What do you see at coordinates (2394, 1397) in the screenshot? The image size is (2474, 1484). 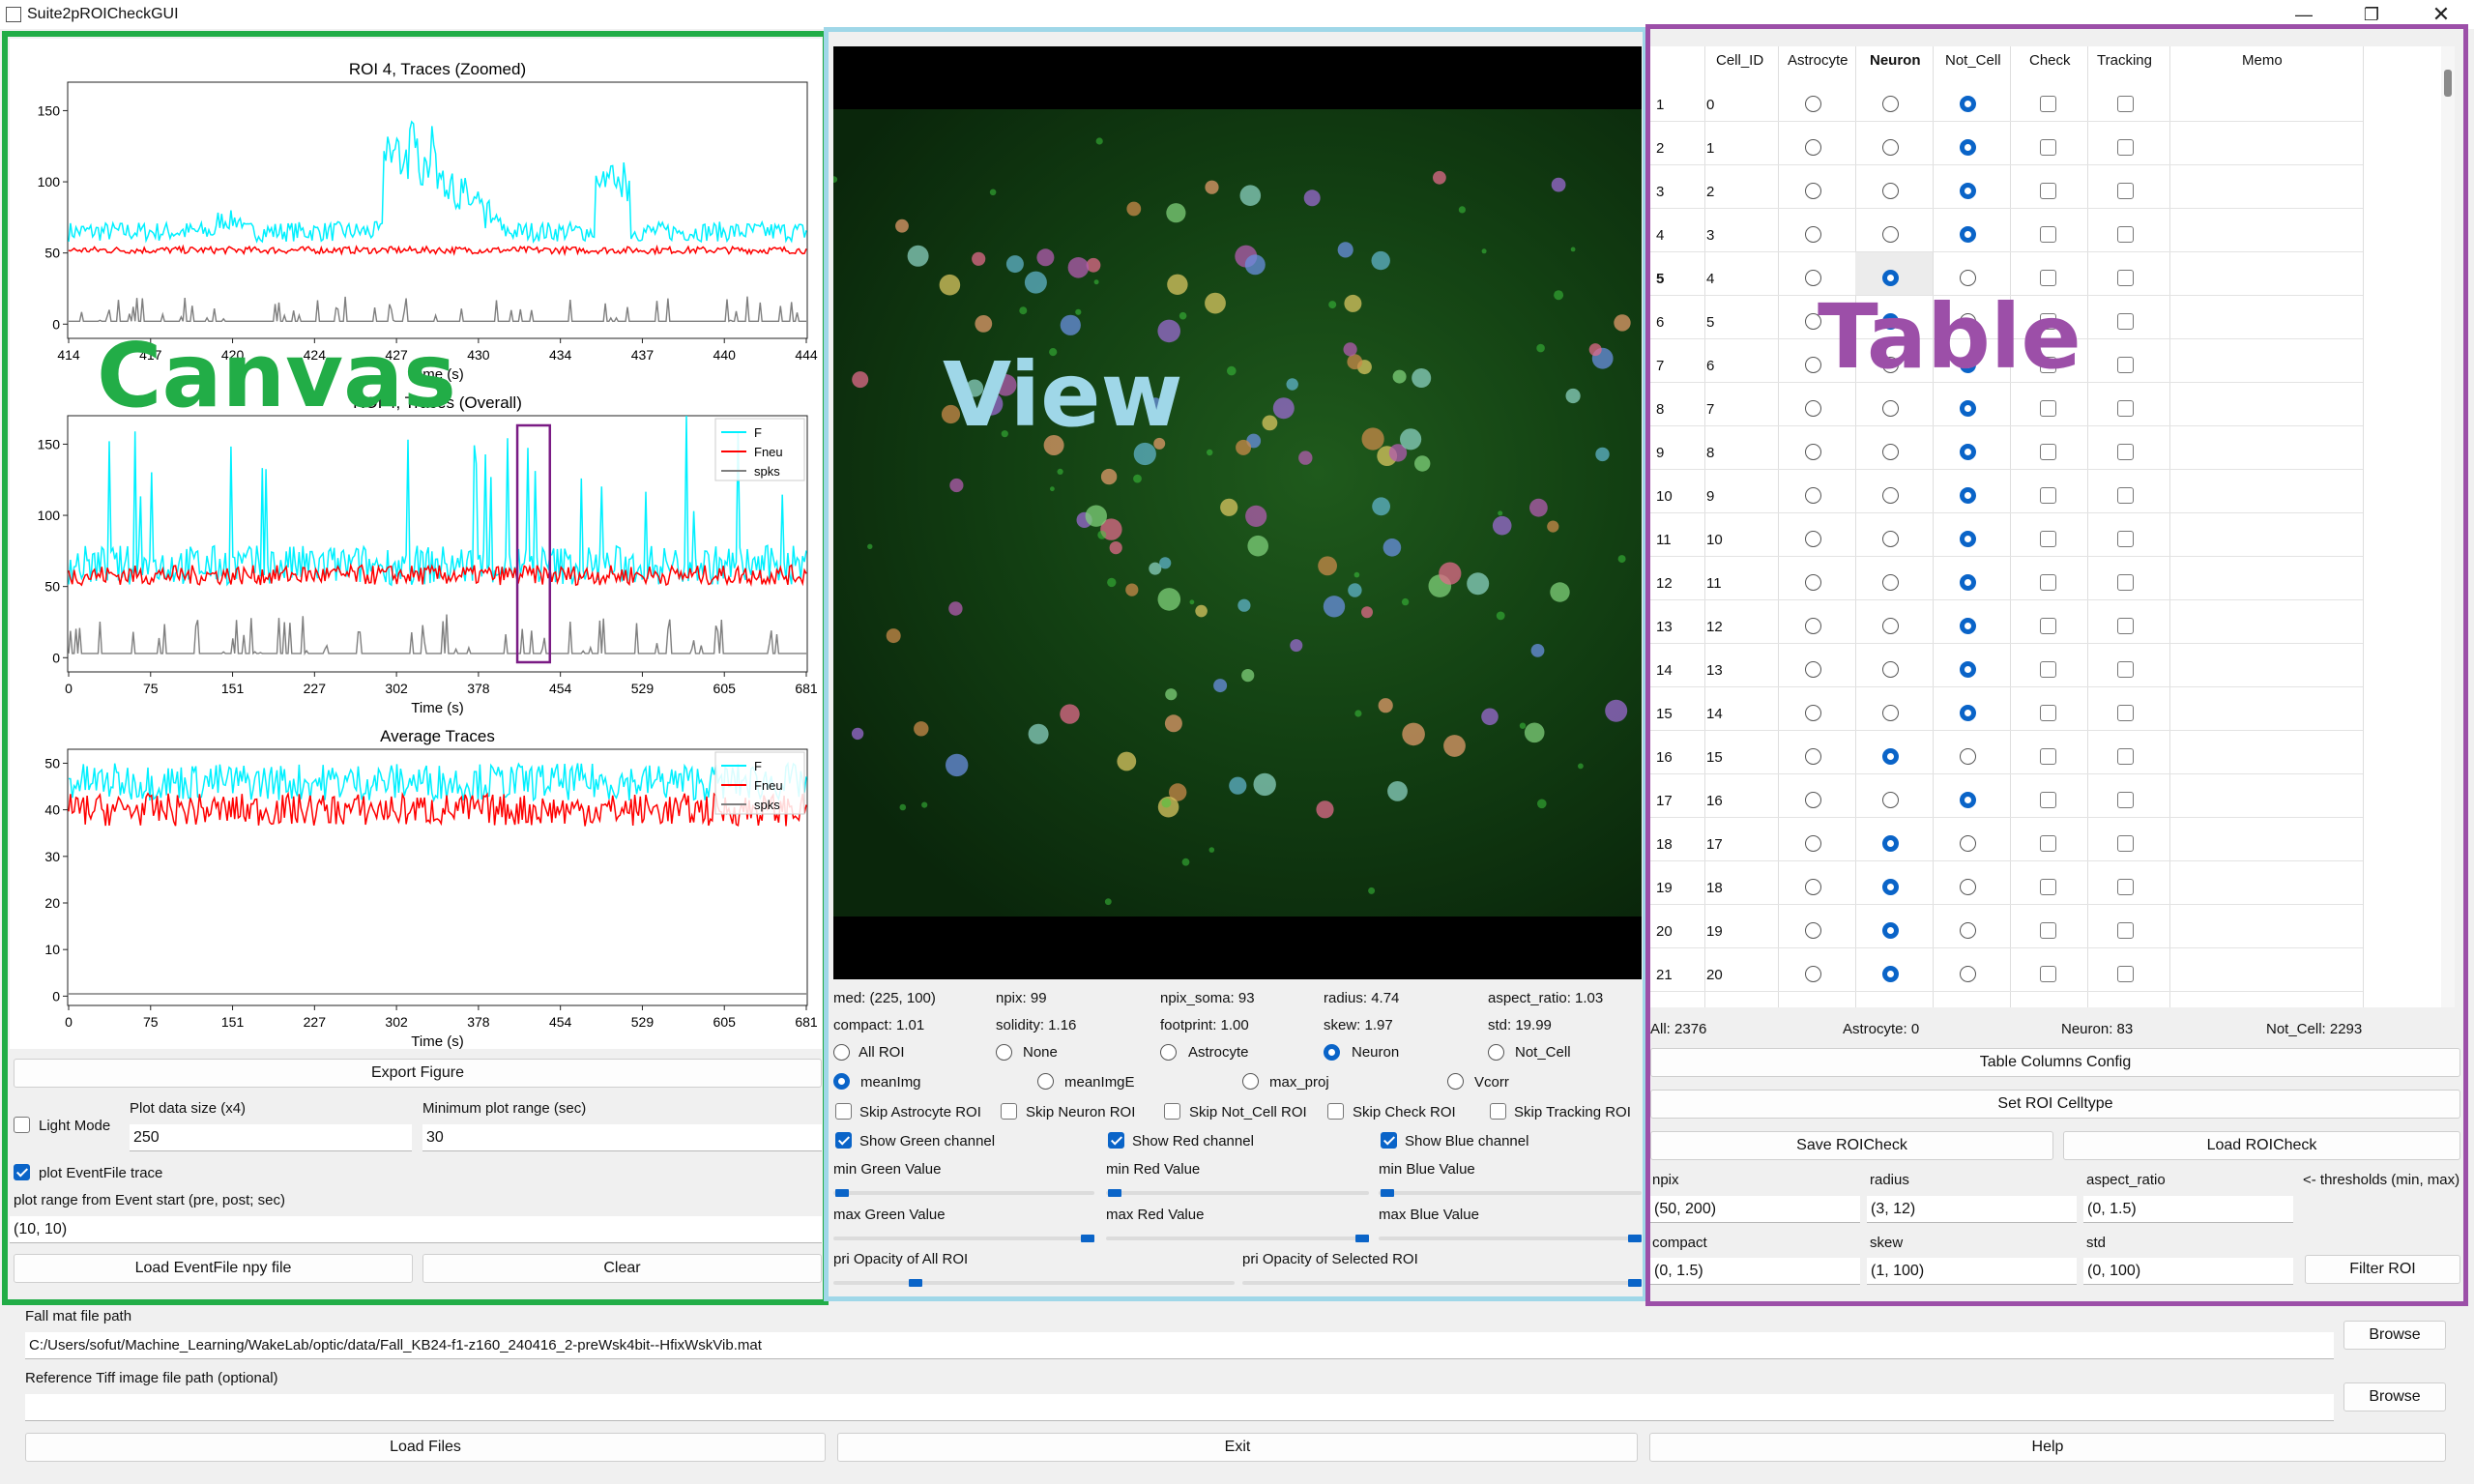 I see `tiff-browse-button: Browse` at bounding box center [2394, 1397].